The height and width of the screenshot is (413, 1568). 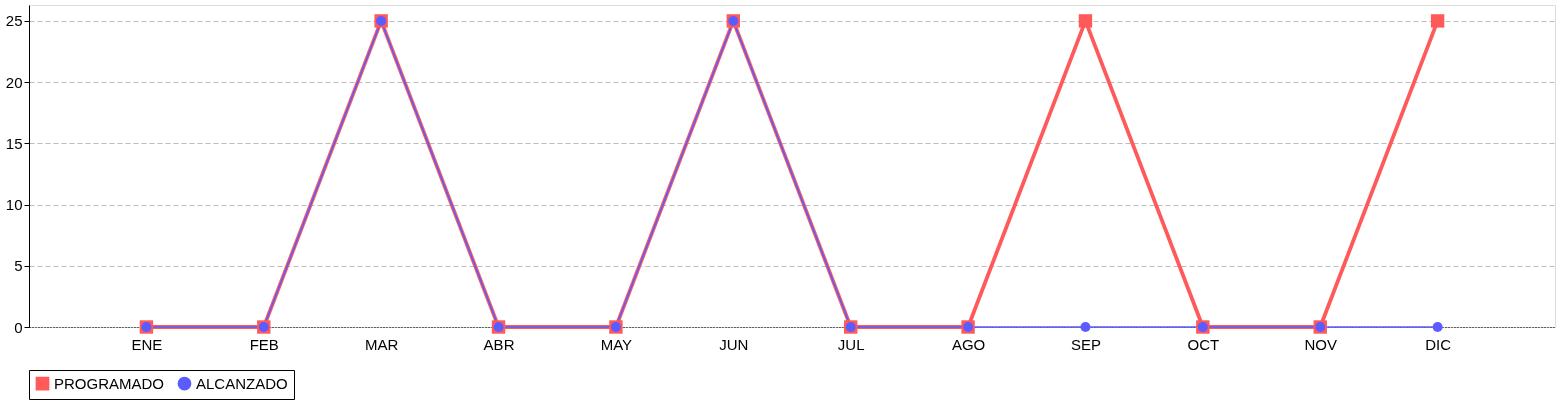 I want to click on y-tick-label: 0, so click(x=18, y=327).